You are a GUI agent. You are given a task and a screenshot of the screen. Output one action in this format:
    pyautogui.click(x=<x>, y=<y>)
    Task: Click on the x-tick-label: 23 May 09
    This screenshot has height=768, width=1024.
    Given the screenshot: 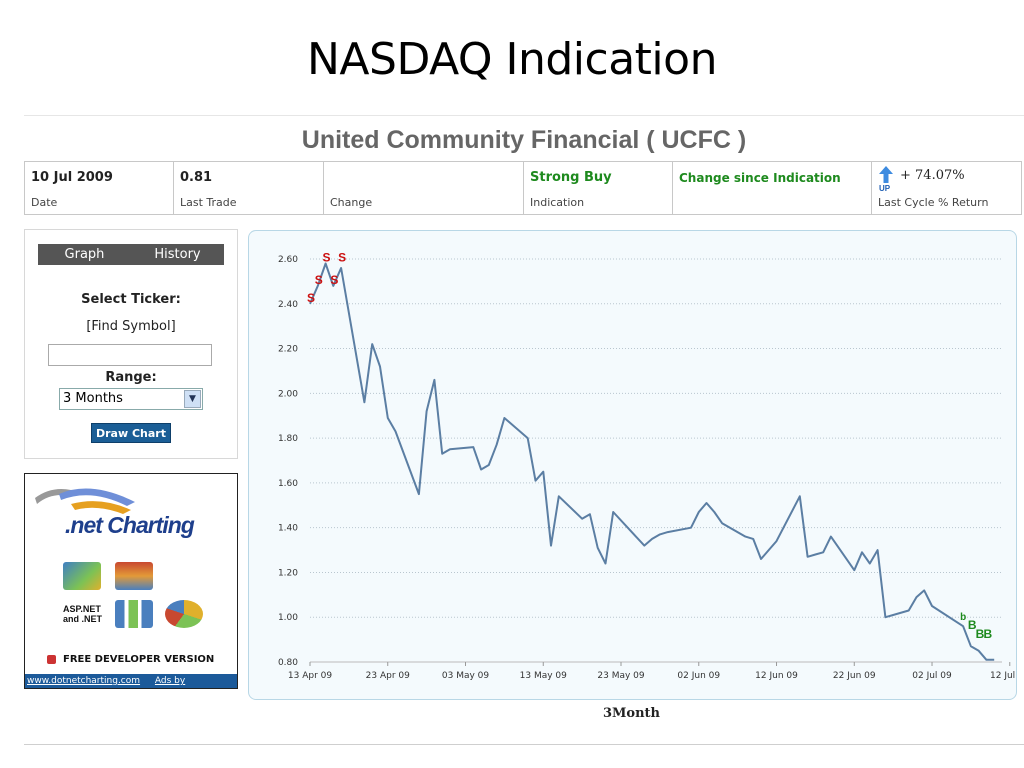 What is the action you would take?
    pyautogui.click(x=621, y=676)
    